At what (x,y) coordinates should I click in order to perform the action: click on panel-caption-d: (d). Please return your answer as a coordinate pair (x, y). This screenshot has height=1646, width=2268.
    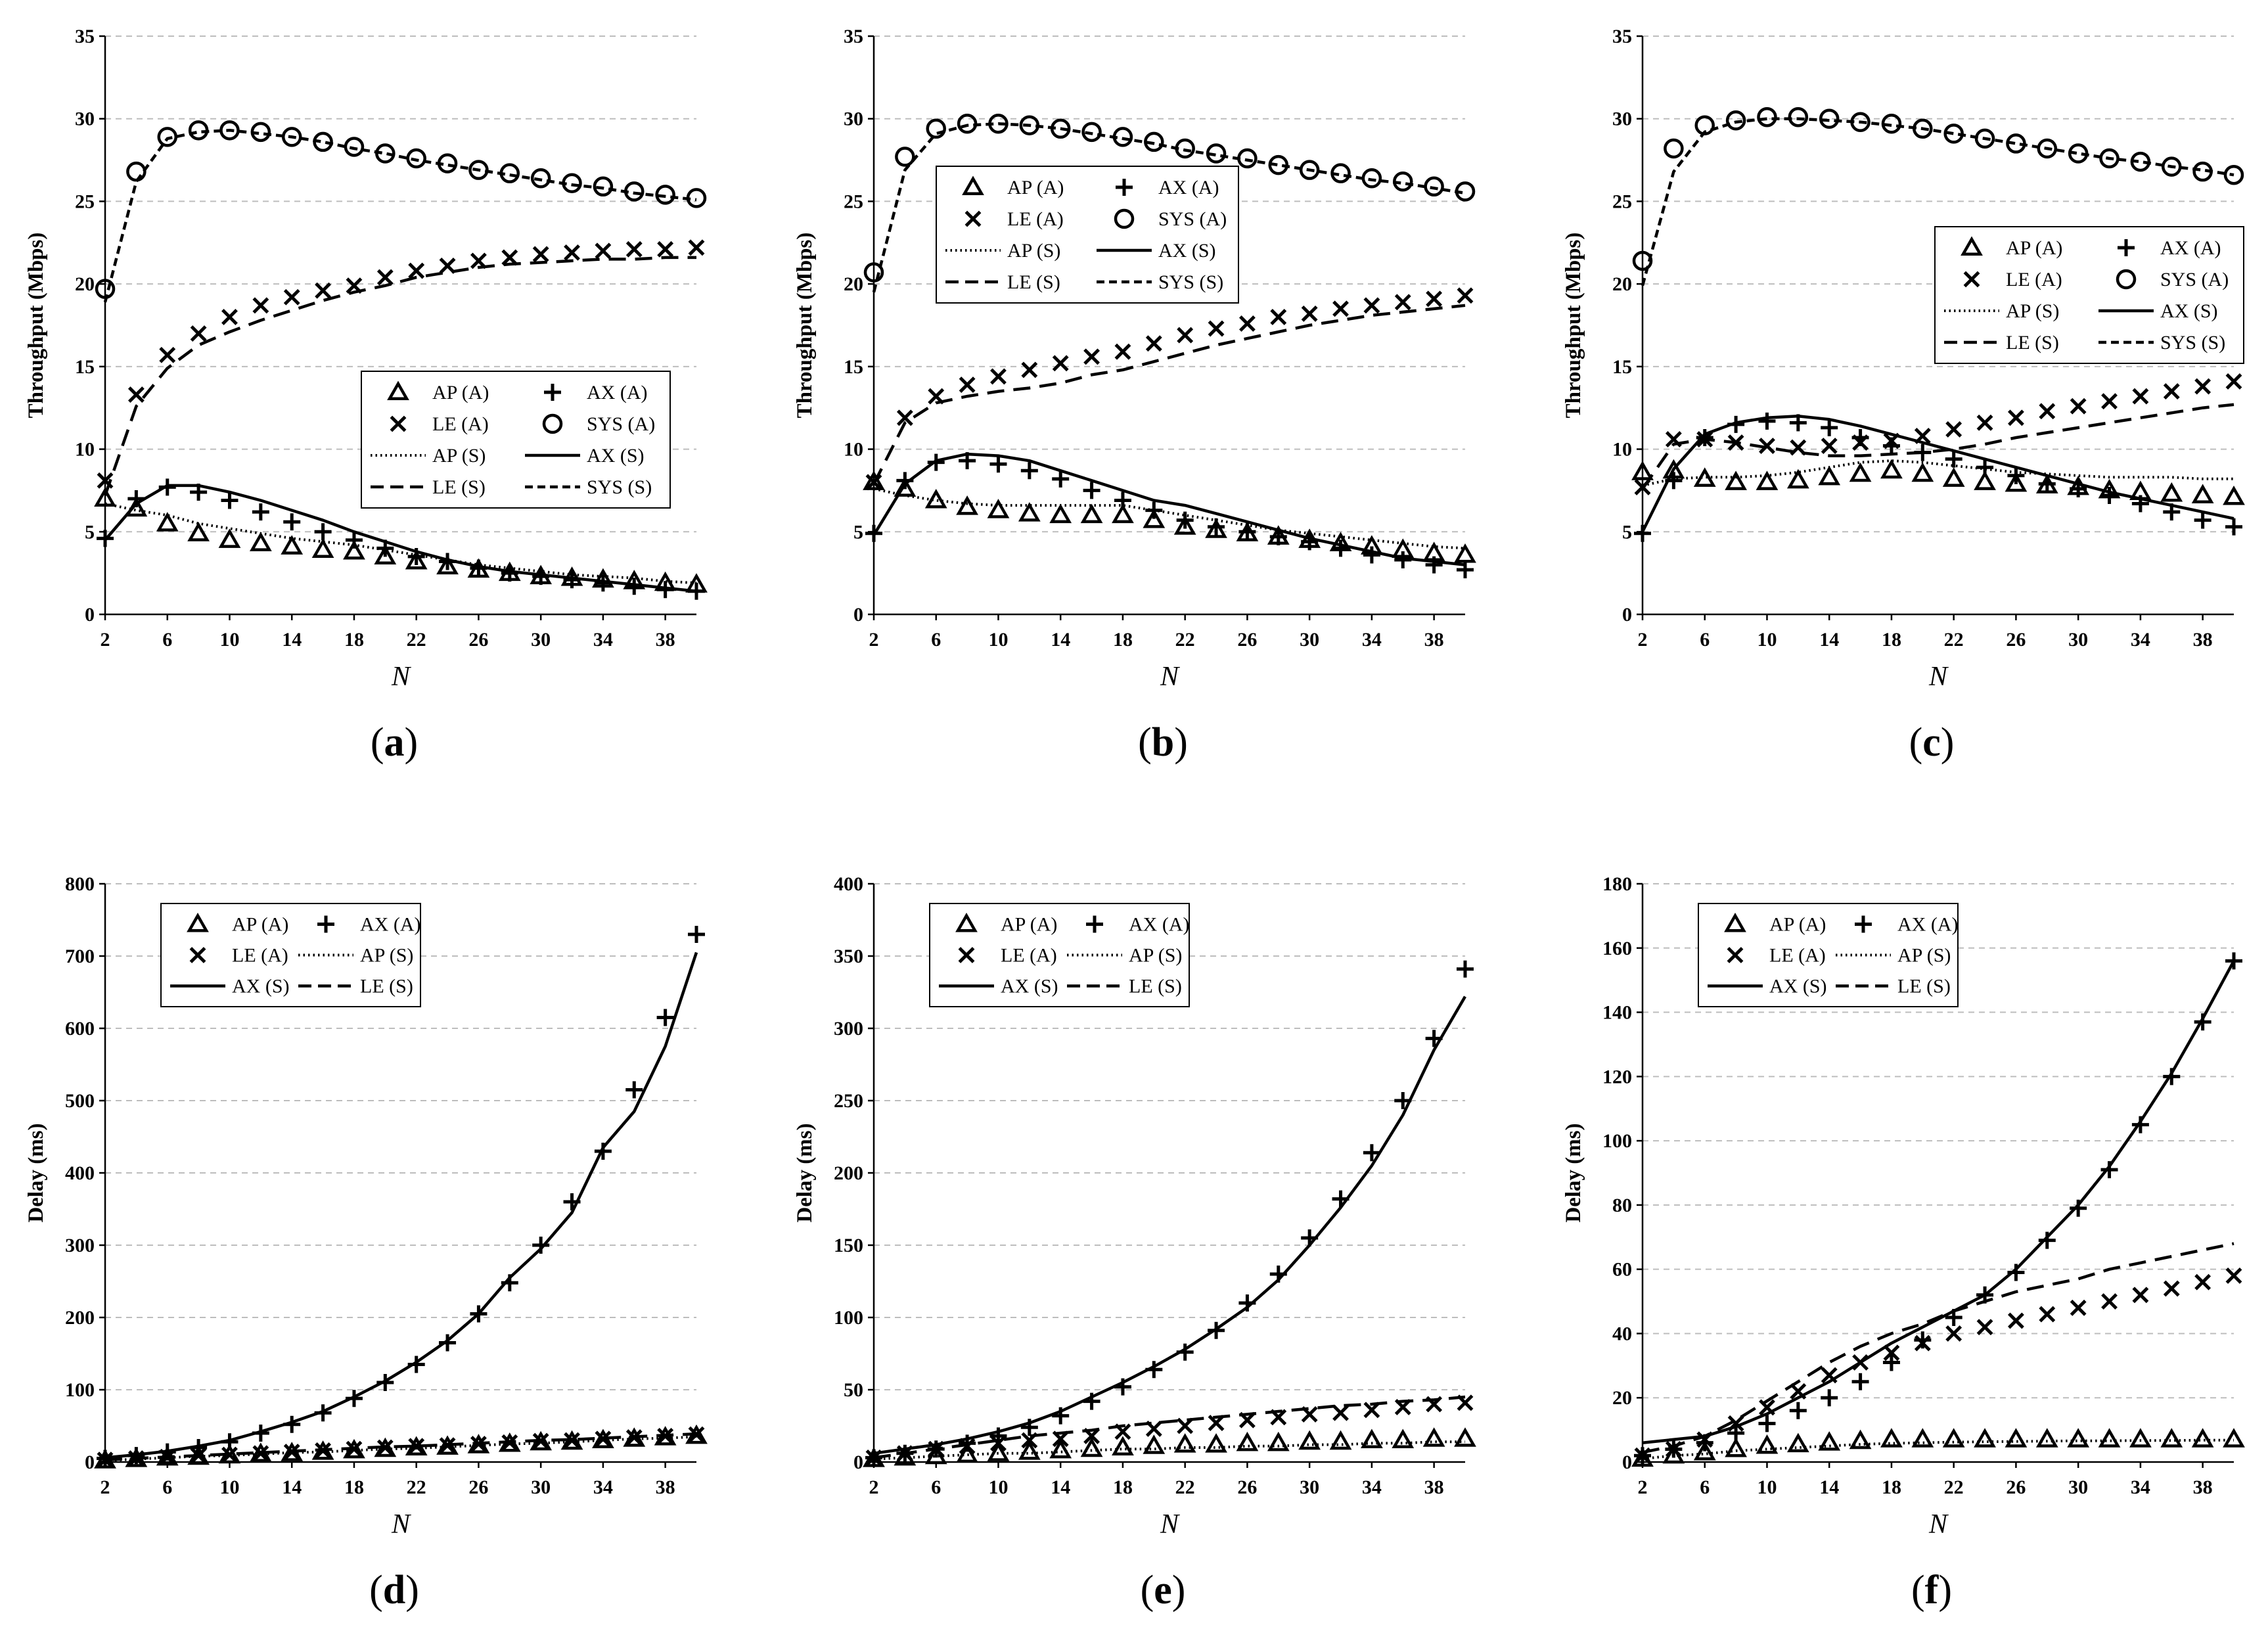
    Looking at the image, I should click on (394, 1590).